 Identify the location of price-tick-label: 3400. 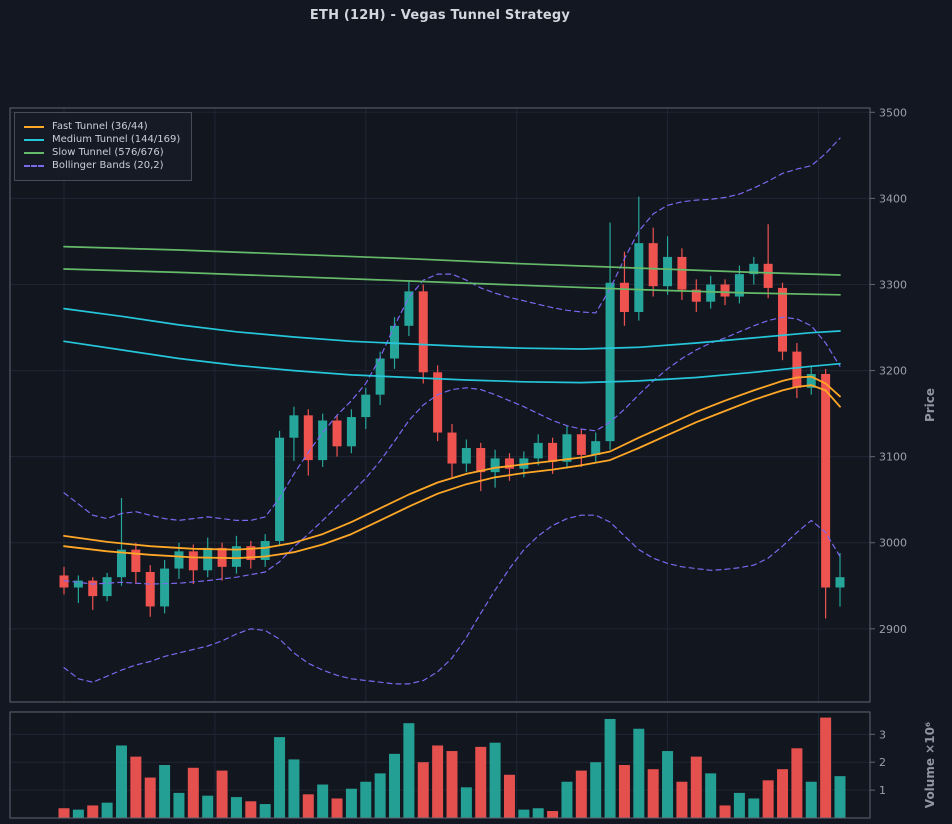
(893, 198).